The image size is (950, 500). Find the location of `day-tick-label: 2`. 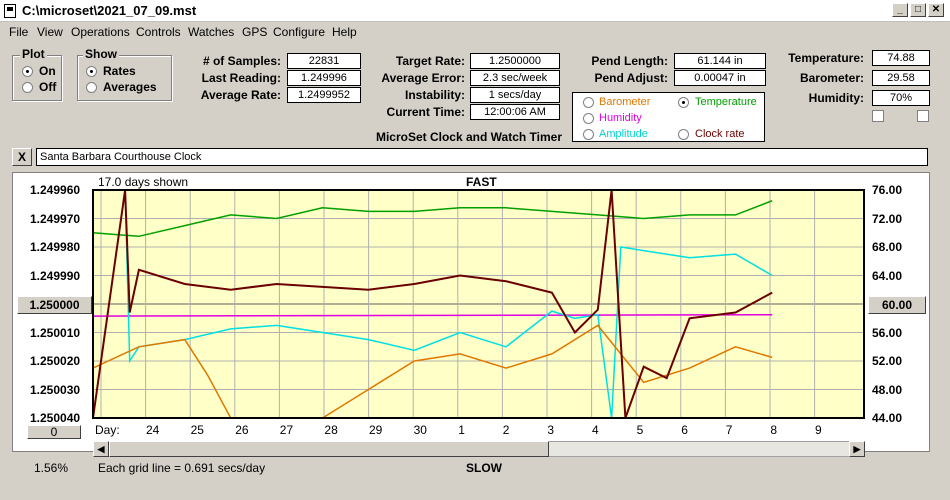

day-tick-label: 2 is located at coordinates (506, 430).